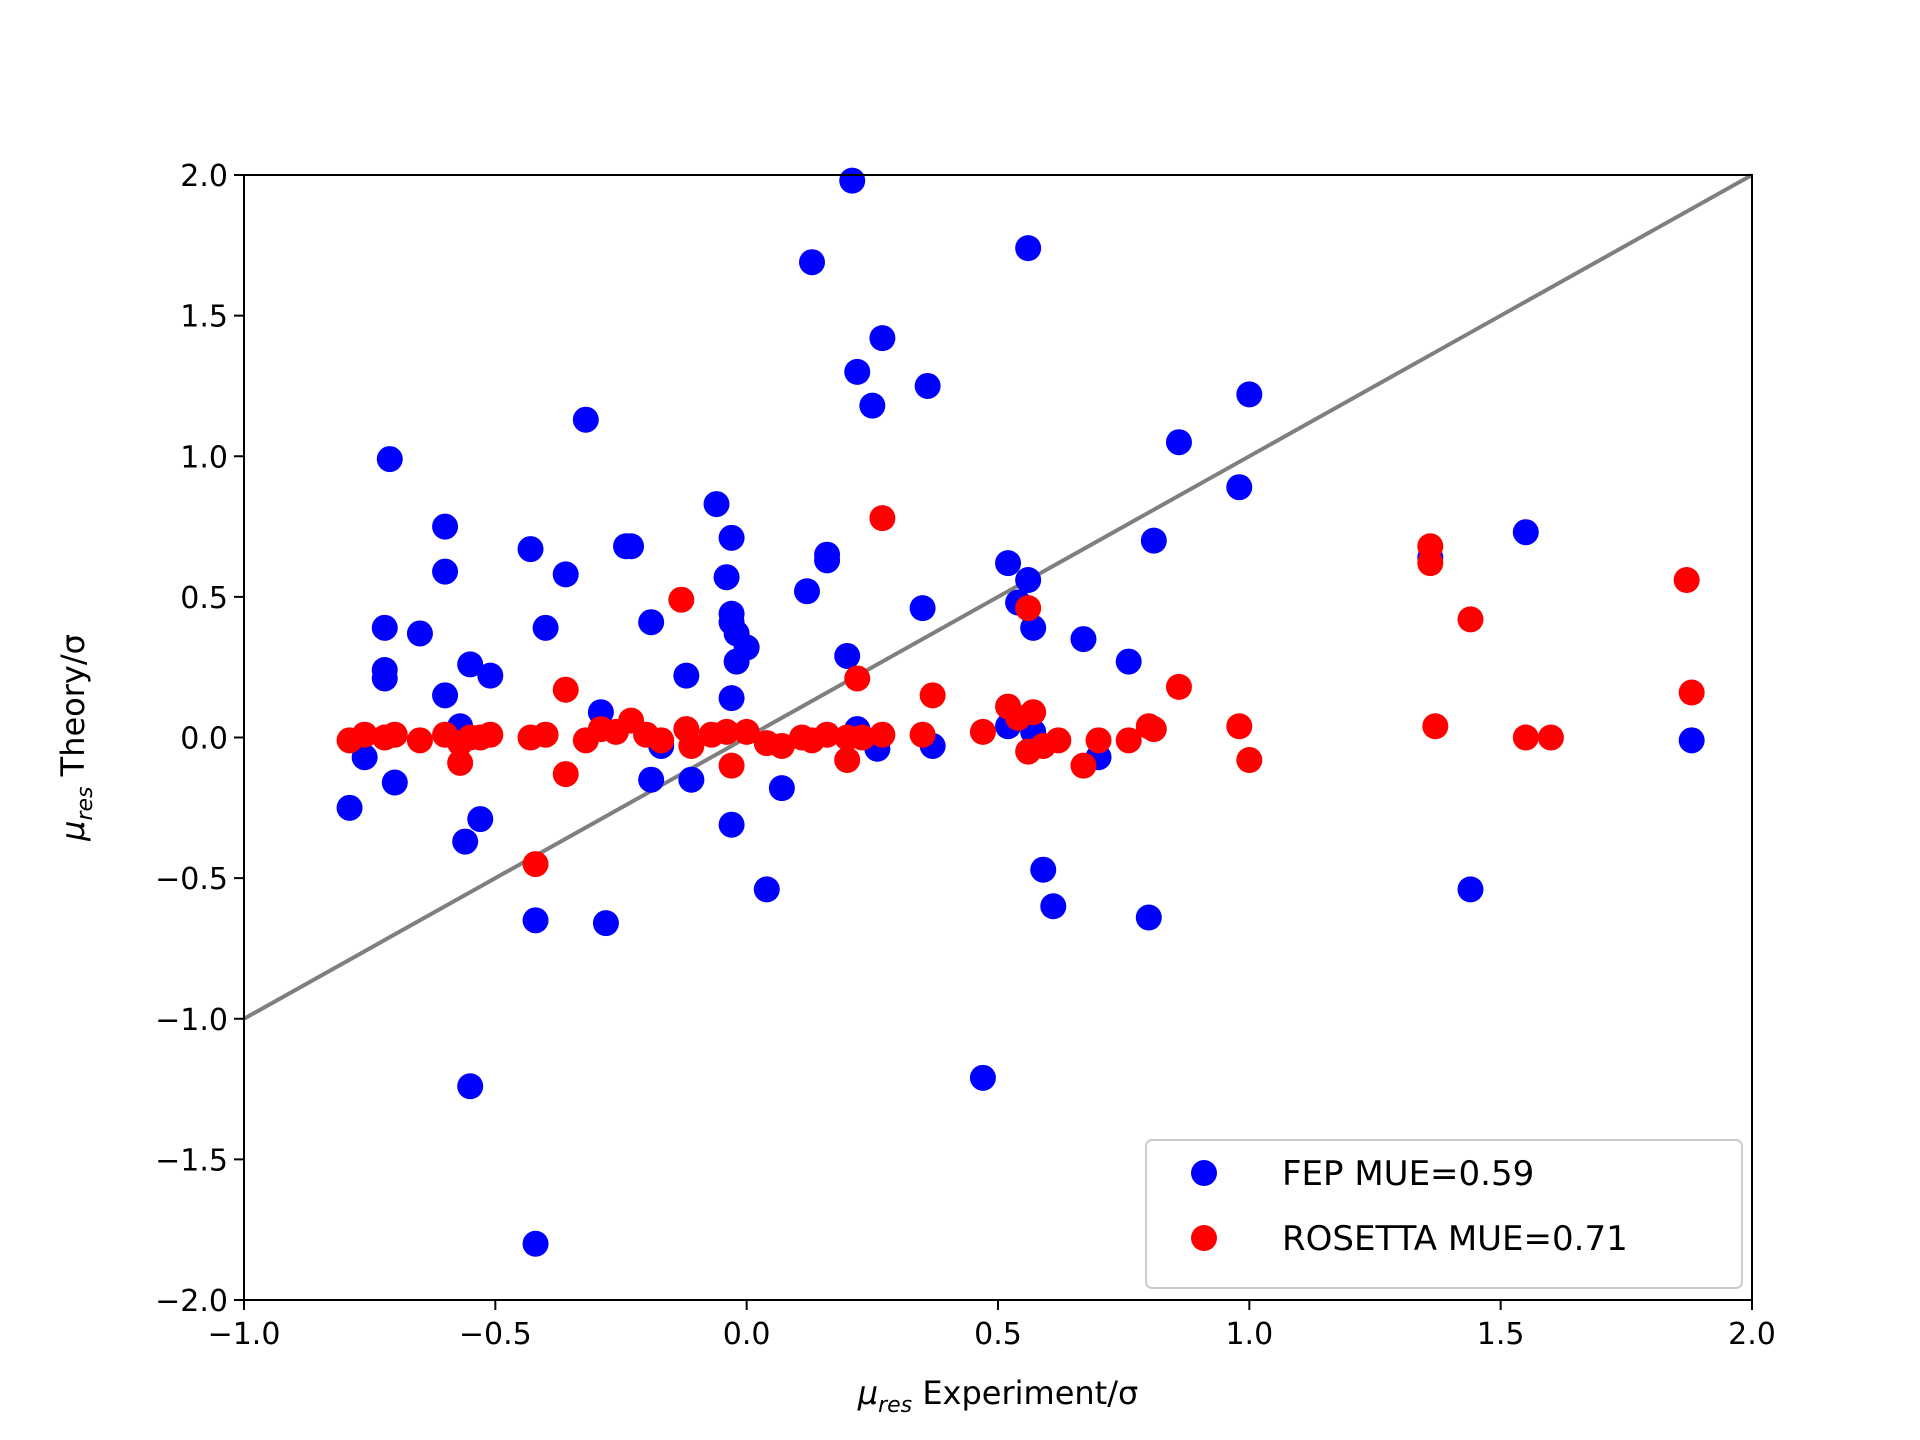 Image resolution: width=1920 pixels, height=1440 pixels. What do you see at coordinates (191, 879) in the screenshot?
I see `y-tick-label-3: −0.5` at bounding box center [191, 879].